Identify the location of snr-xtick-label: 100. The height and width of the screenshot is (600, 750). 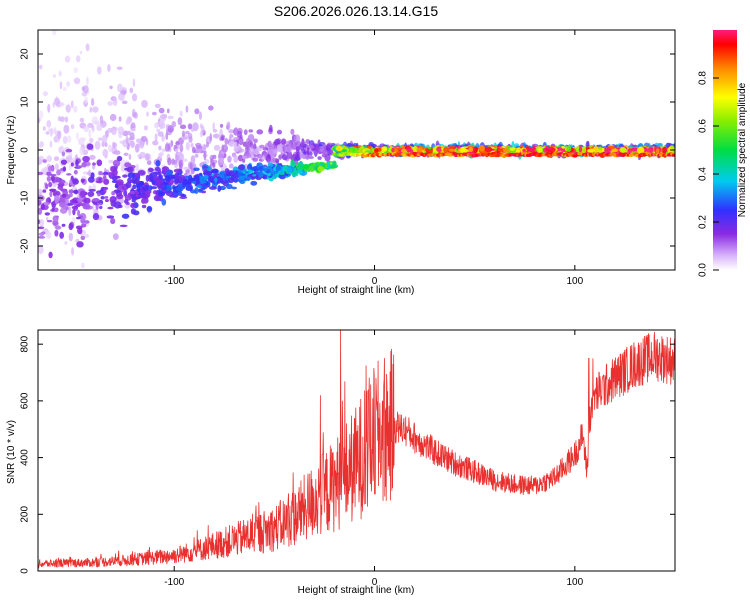
(574, 582).